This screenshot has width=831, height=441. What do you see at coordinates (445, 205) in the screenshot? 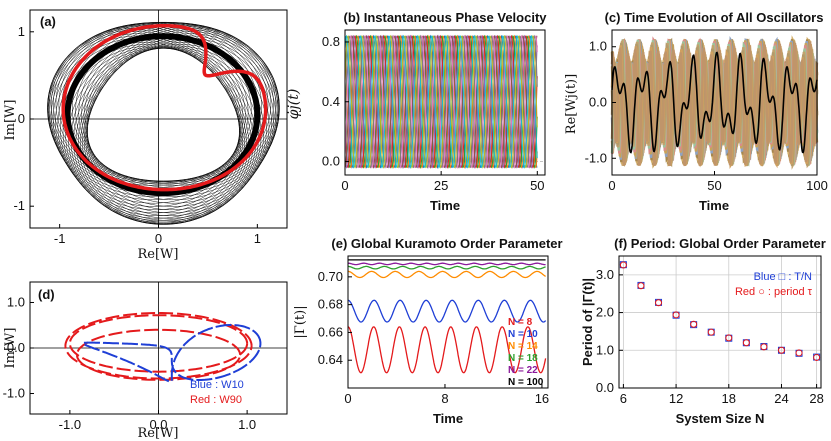
I see `panel-b-xlabel: Time` at bounding box center [445, 205].